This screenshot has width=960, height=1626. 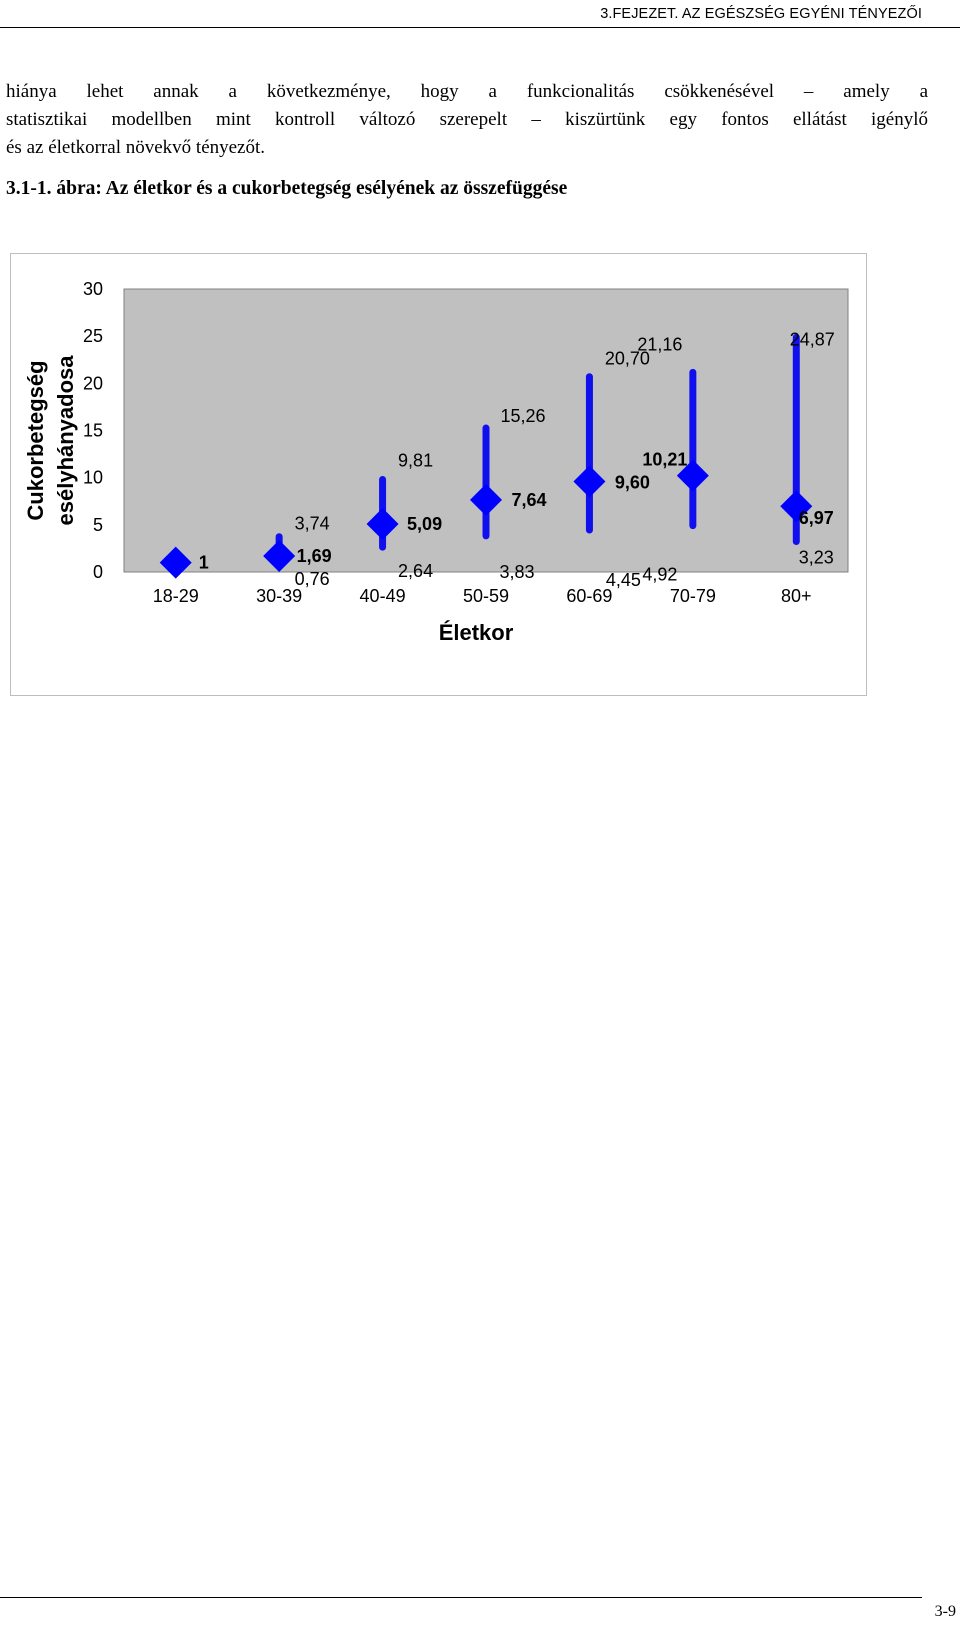 I want to click on lower-bound-label: 2,64, so click(x=415, y=571).